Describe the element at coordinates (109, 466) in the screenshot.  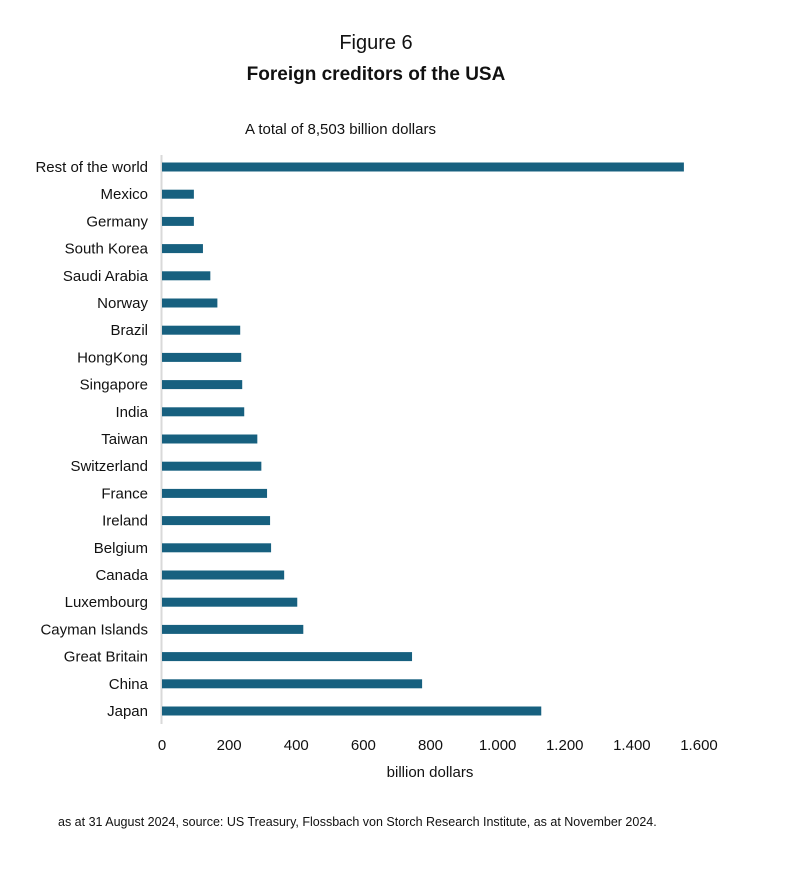
I see `category-label: Switzerland` at that location.